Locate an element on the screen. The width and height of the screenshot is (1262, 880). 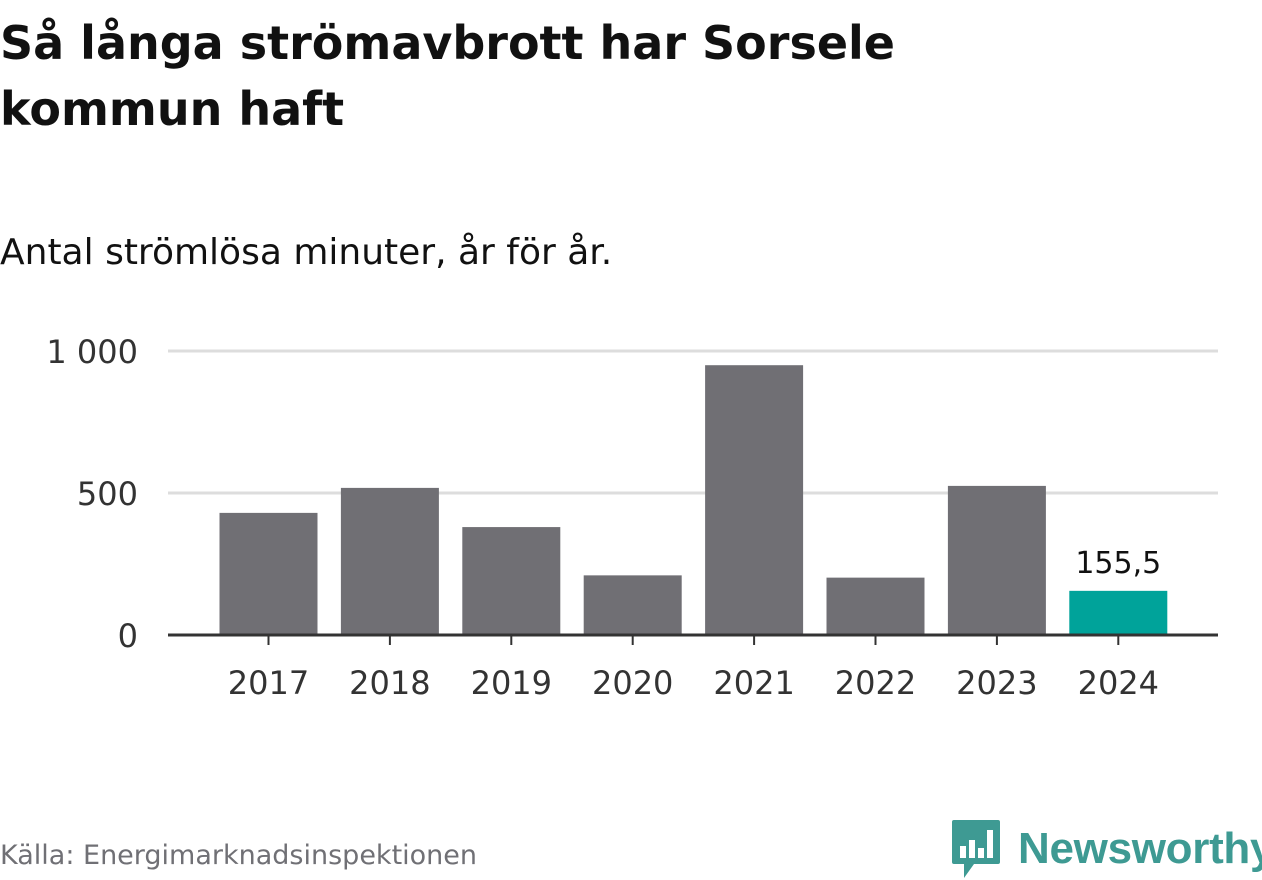
x-tick-label: 2019 is located at coordinates (511, 683).